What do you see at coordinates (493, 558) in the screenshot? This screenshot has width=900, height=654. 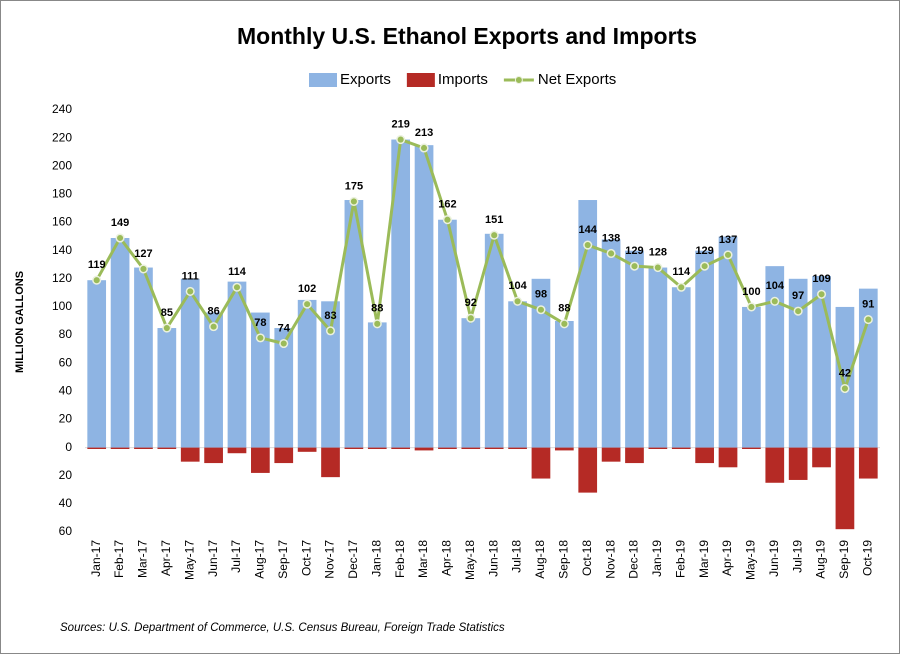 I see `x-tick-label: Jun-18` at bounding box center [493, 558].